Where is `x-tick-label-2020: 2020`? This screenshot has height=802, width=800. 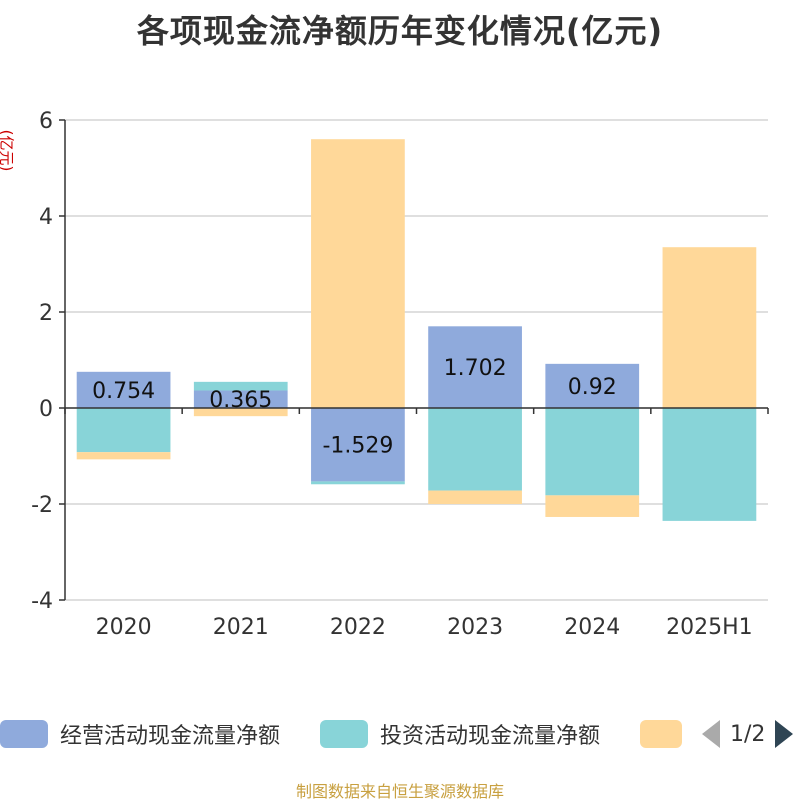
x-tick-label-2020: 2020 is located at coordinates (124, 627).